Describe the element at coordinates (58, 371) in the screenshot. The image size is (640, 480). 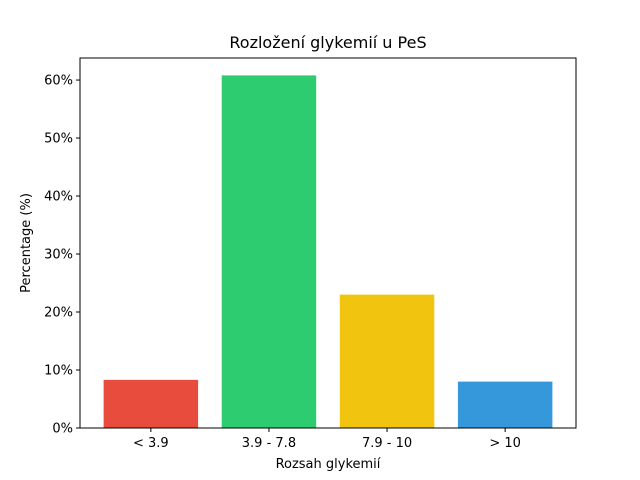
I see `y-tick-label: 10%` at that location.